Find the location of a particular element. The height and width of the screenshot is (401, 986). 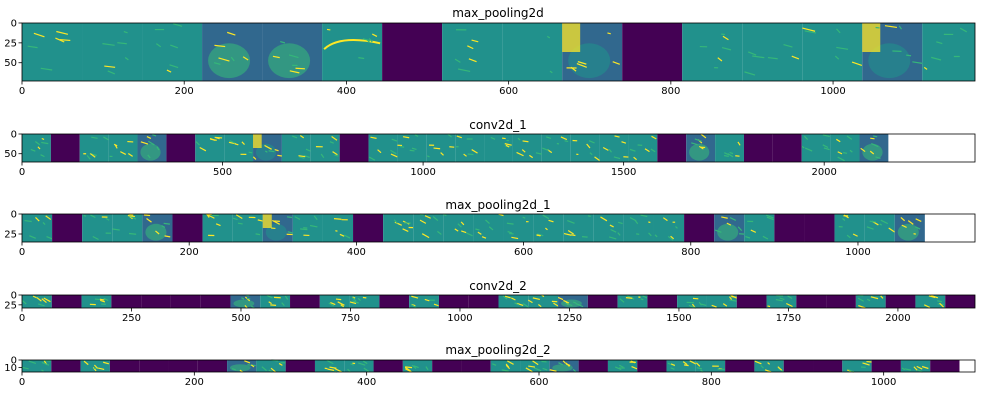

y-tick-label: 50 is located at coordinates (10, 63).